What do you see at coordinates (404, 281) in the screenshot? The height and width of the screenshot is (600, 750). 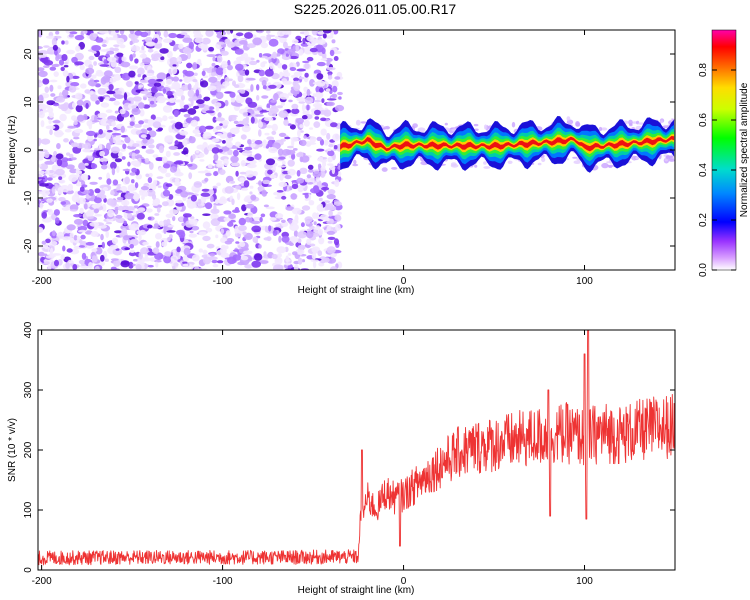 I see `spectrogram-x-tick-label: 0` at bounding box center [404, 281].